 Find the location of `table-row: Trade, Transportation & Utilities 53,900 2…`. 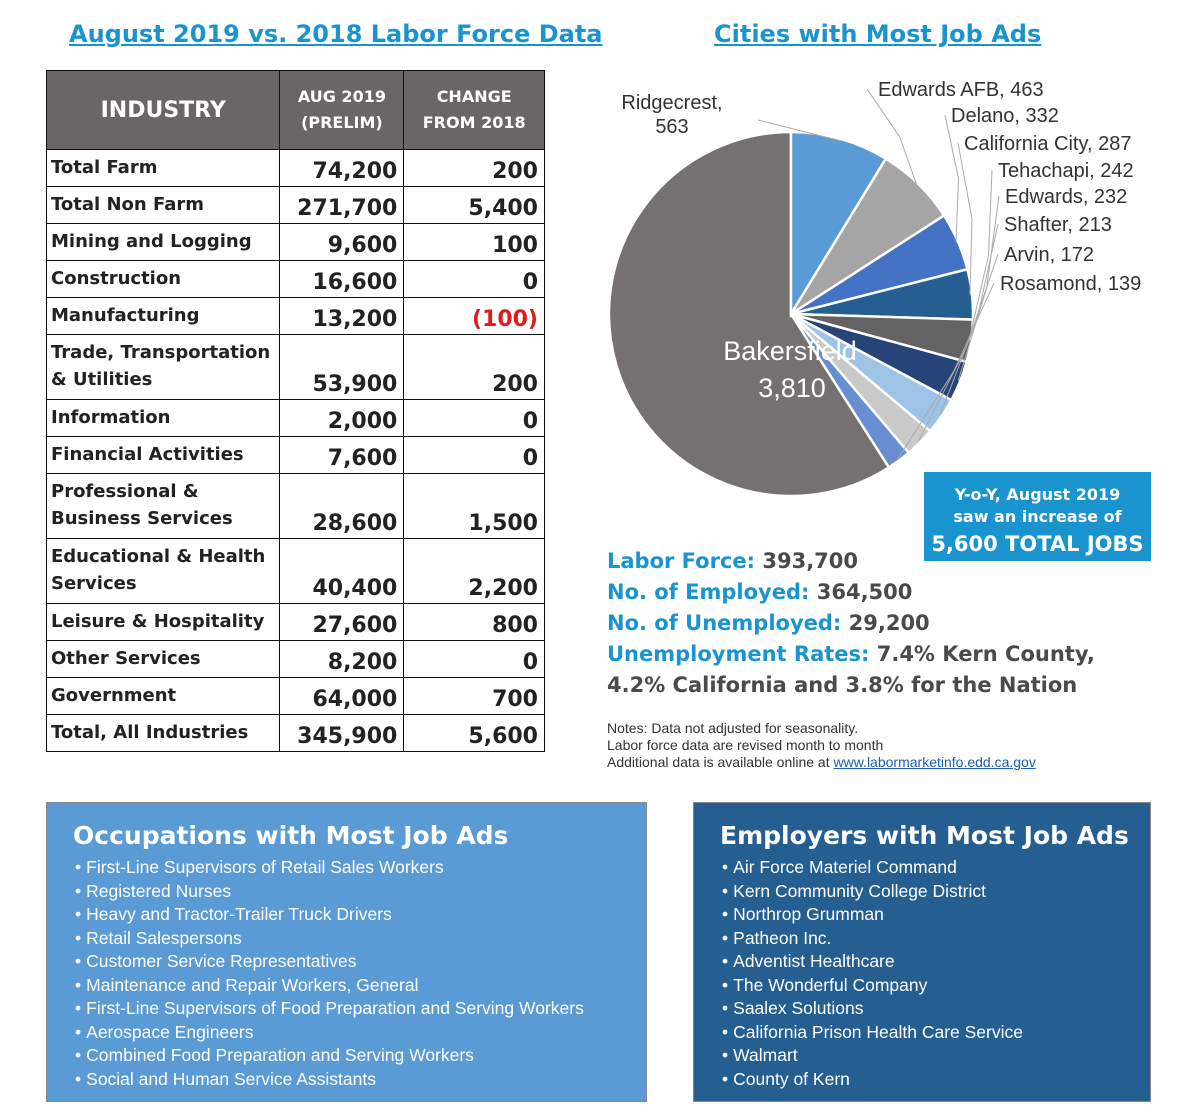

table-row: Trade, Transportation & Utilities 53,900 2… is located at coordinates (295, 367).